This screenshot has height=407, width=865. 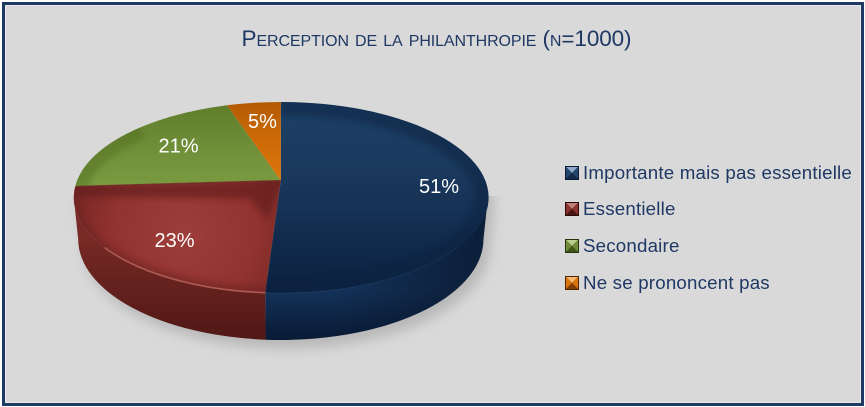 I want to click on svg-text: 21%, so click(x=178, y=146).